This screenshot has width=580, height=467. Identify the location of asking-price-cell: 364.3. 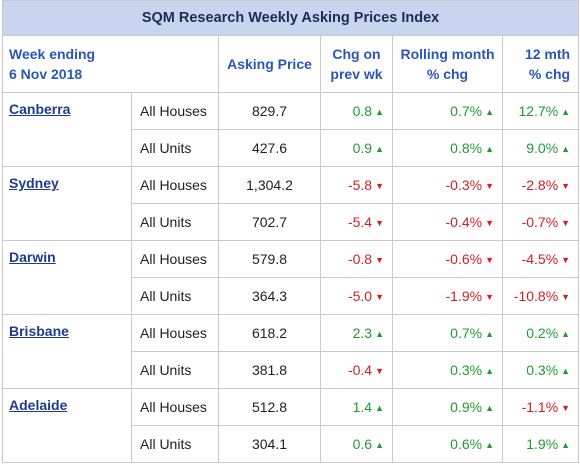
(269, 296).